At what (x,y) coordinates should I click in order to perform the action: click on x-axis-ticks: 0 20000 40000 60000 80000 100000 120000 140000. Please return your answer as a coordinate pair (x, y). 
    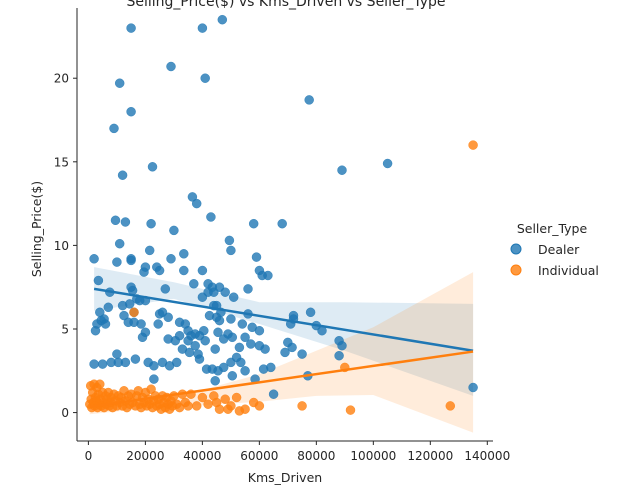
    Looking at the image, I should click on (297, 452).